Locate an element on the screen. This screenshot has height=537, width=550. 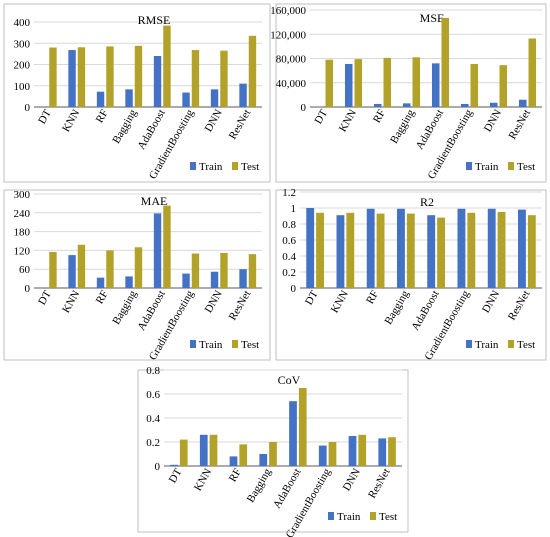
bar-train-bagging is located at coordinates (406, 105).